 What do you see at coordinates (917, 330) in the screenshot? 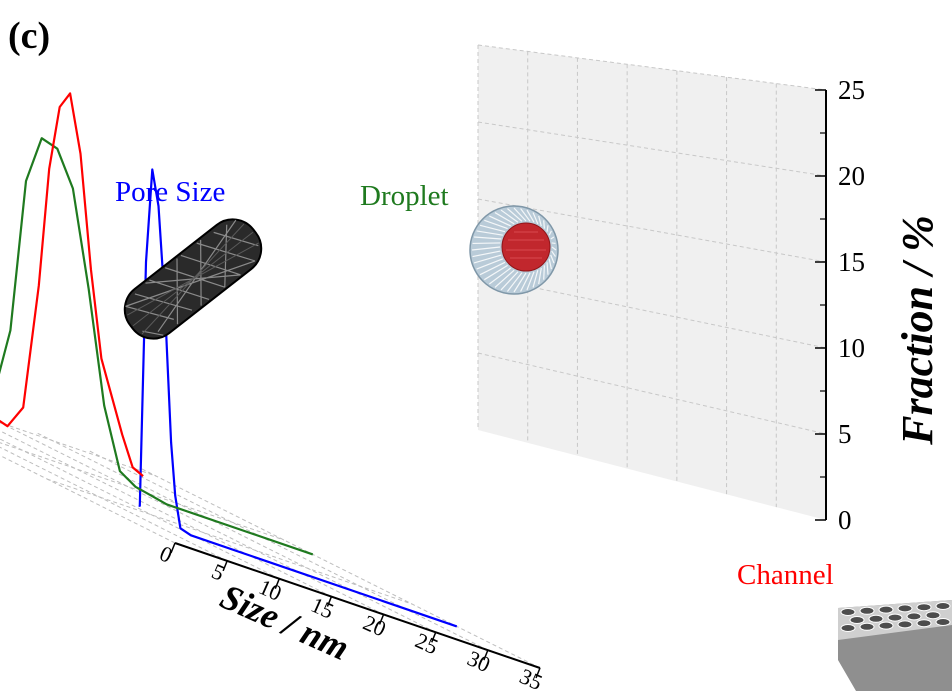
I see `y-axis-title: Fraction / %` at bounding box center [917, 330].